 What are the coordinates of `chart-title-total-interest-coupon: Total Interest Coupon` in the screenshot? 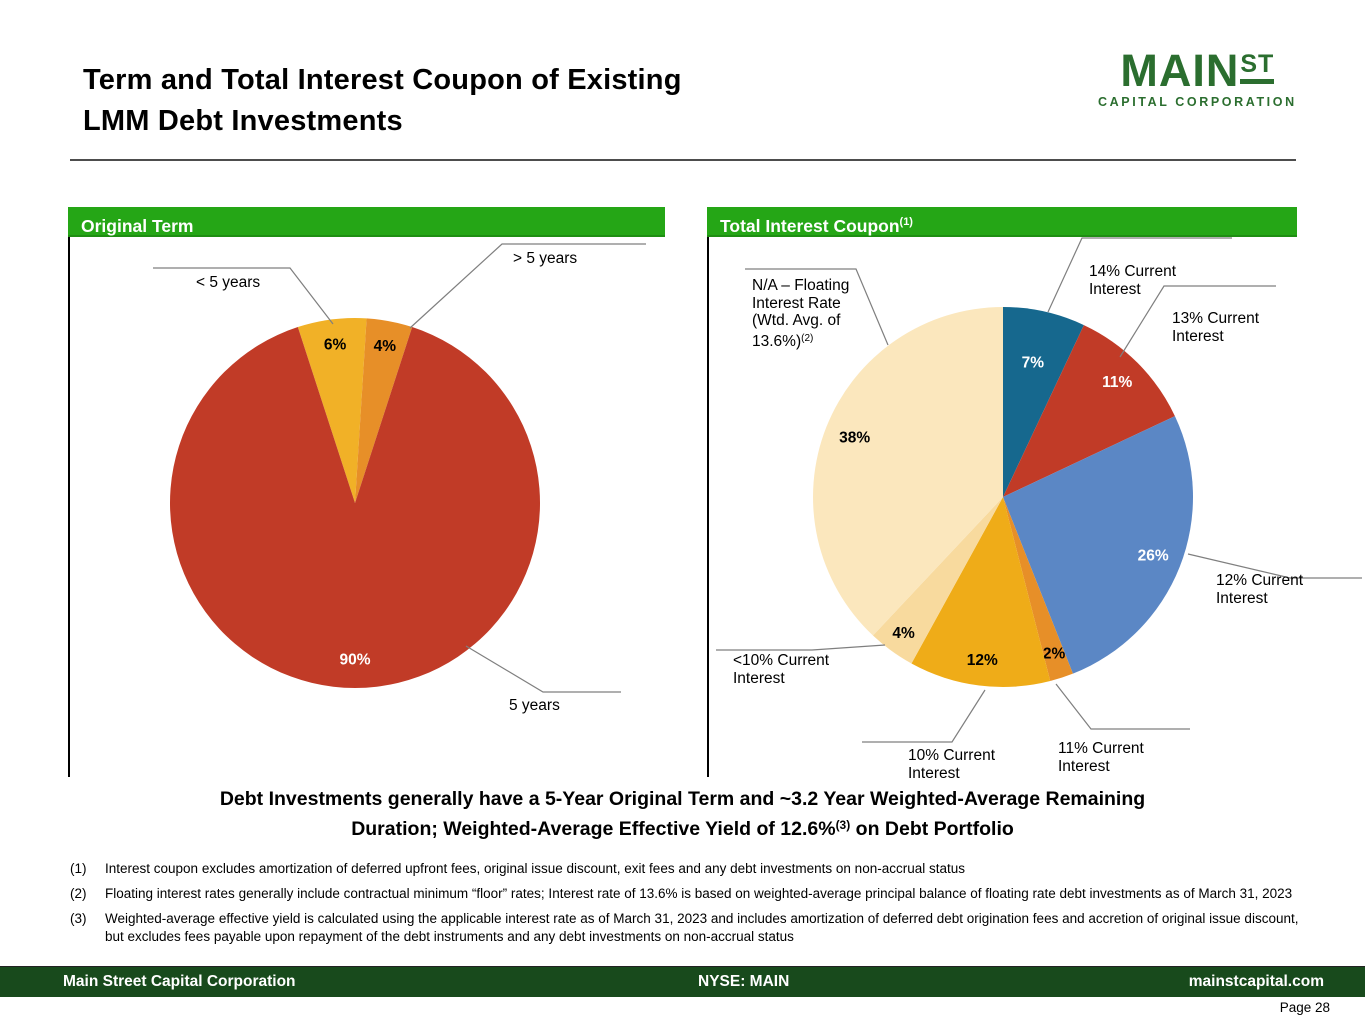 It's located at (810, 226).